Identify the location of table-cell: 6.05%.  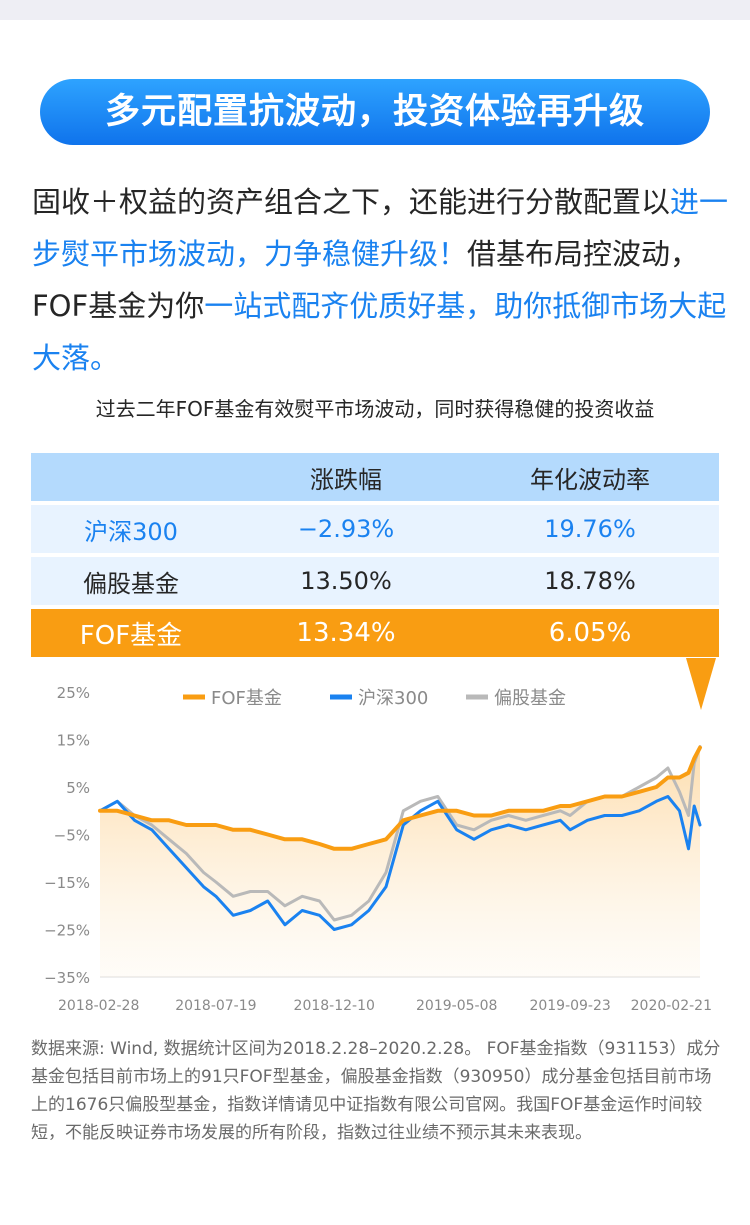
(590, 631).